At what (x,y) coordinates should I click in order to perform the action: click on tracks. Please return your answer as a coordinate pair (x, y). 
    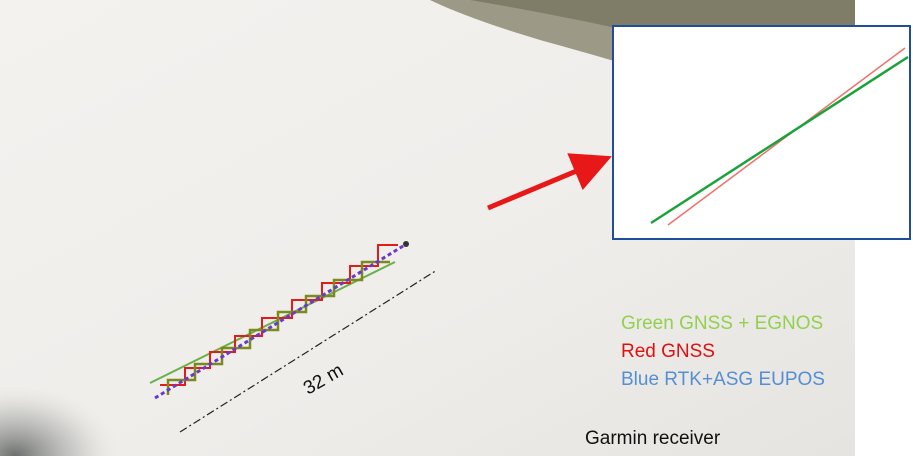
    Looking at the image, I should click on (279, 320).